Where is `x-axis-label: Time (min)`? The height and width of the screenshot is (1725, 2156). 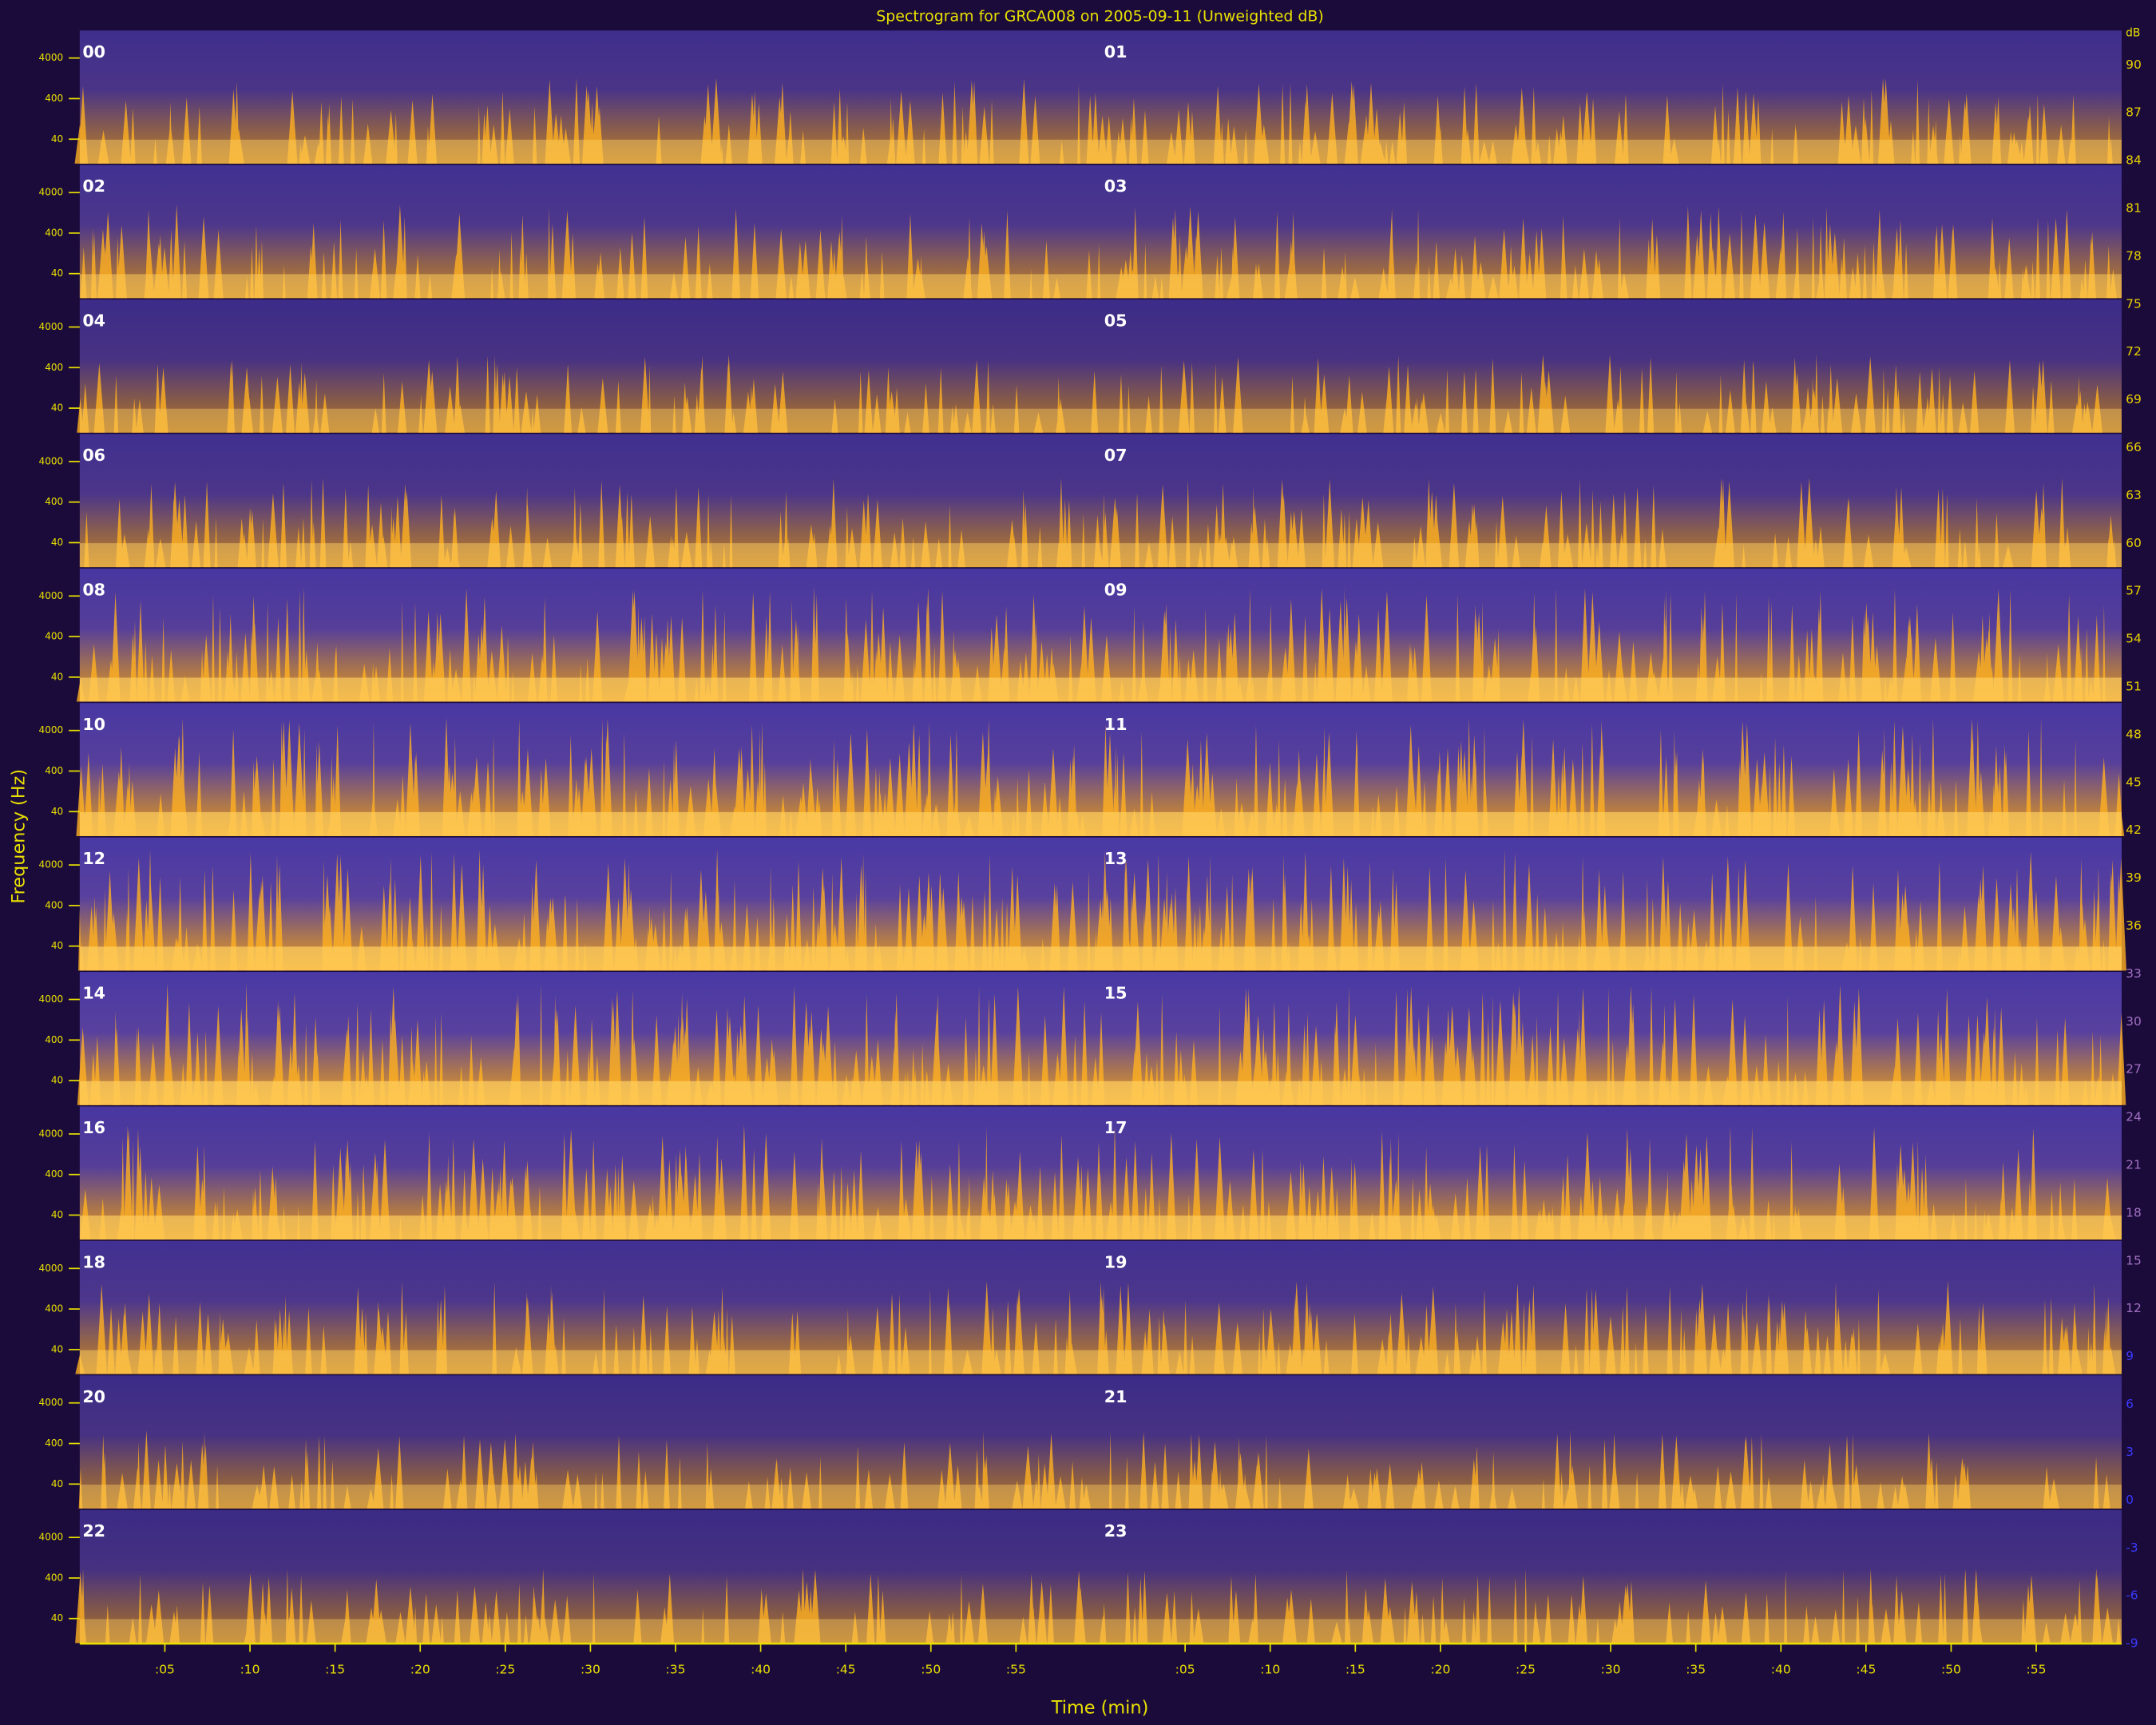 x-axis-label: Time (min) is located at coordinates (1100, 1708).